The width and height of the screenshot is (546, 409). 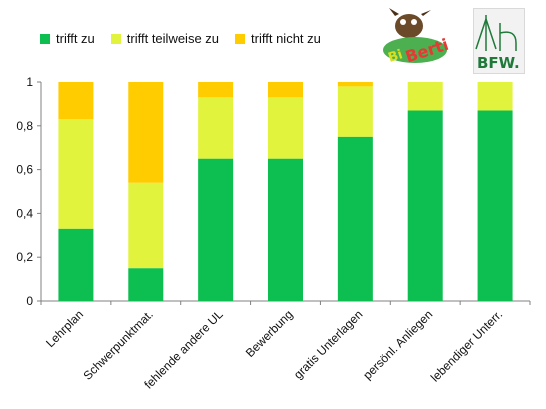 I want to click on x-tick-label: lebendiger Unterr., so click(x=466, y=345).